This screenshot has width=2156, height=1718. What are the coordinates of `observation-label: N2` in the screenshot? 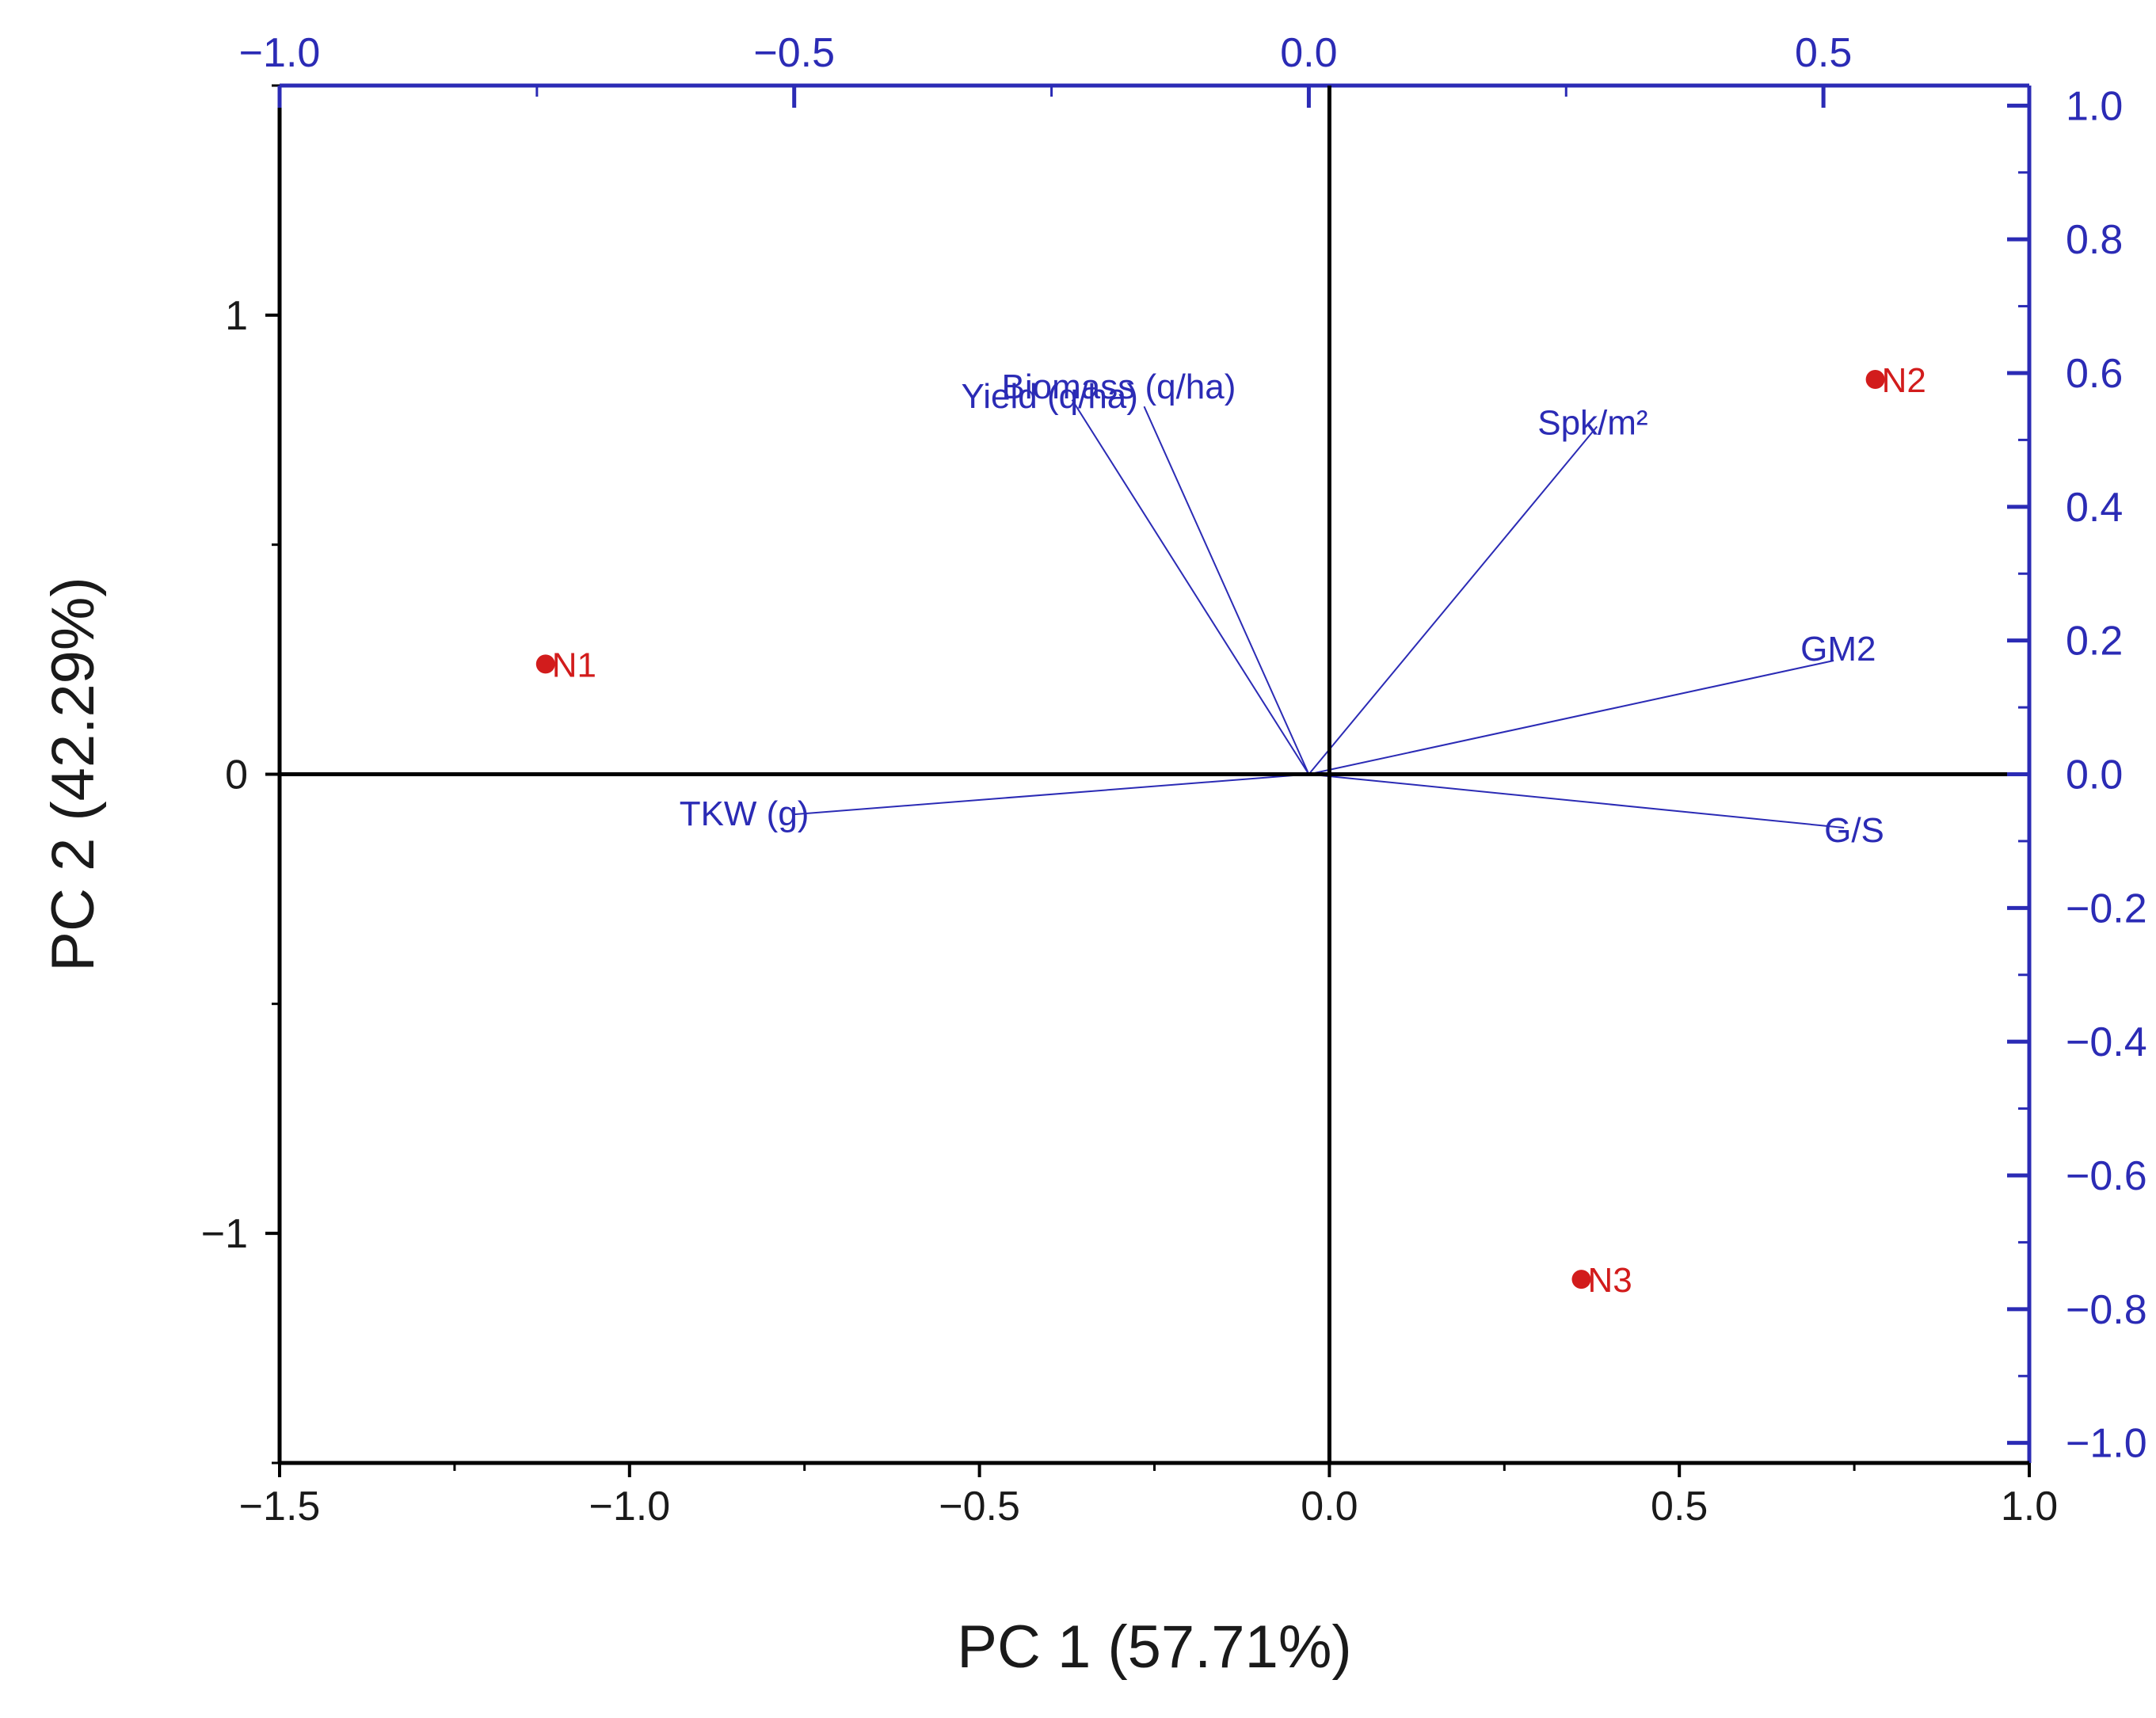 It's located at (1904, 380).